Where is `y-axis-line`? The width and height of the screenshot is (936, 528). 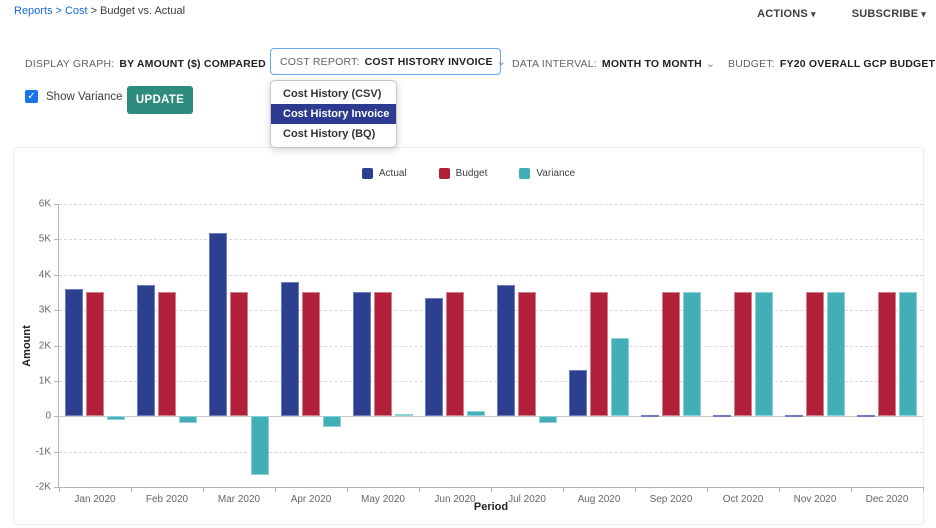 y-axis-line is located at coordinates (58, 346).